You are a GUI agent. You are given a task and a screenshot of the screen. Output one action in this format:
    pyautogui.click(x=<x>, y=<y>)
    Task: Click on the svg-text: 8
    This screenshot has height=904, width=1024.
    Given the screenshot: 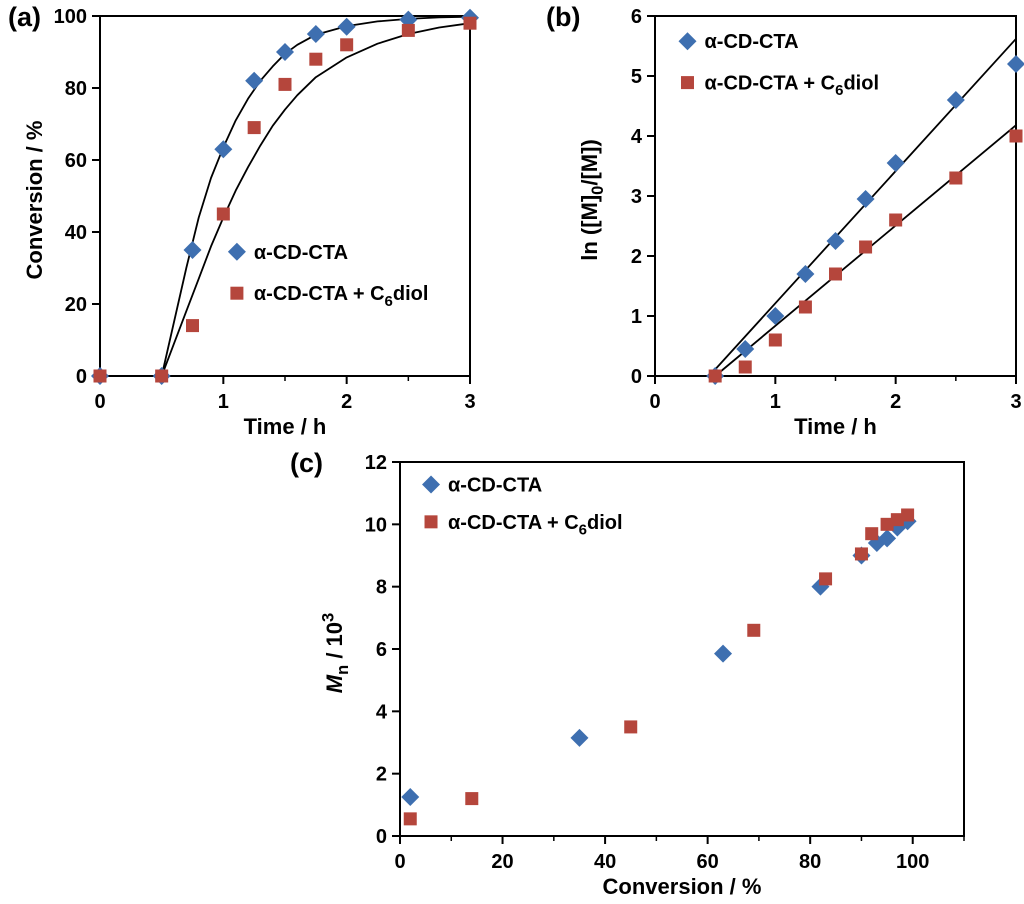 What is the action you would take?
    pyautogui.click(x=381, y=588)
    